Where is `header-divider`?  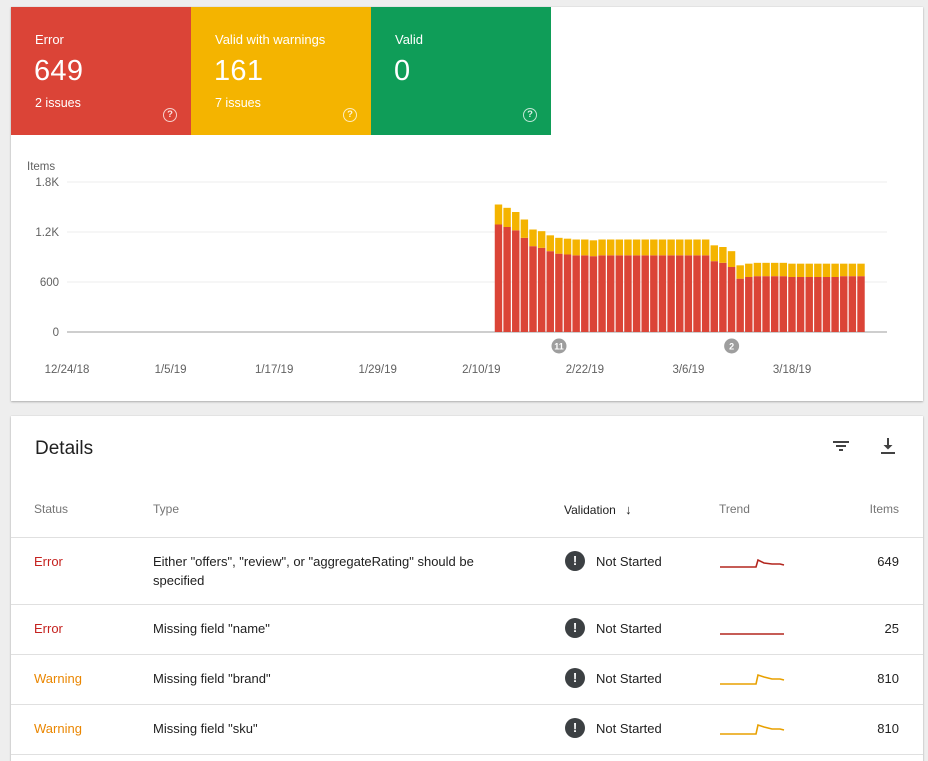 header-divider is located at coordinates (467, 537).